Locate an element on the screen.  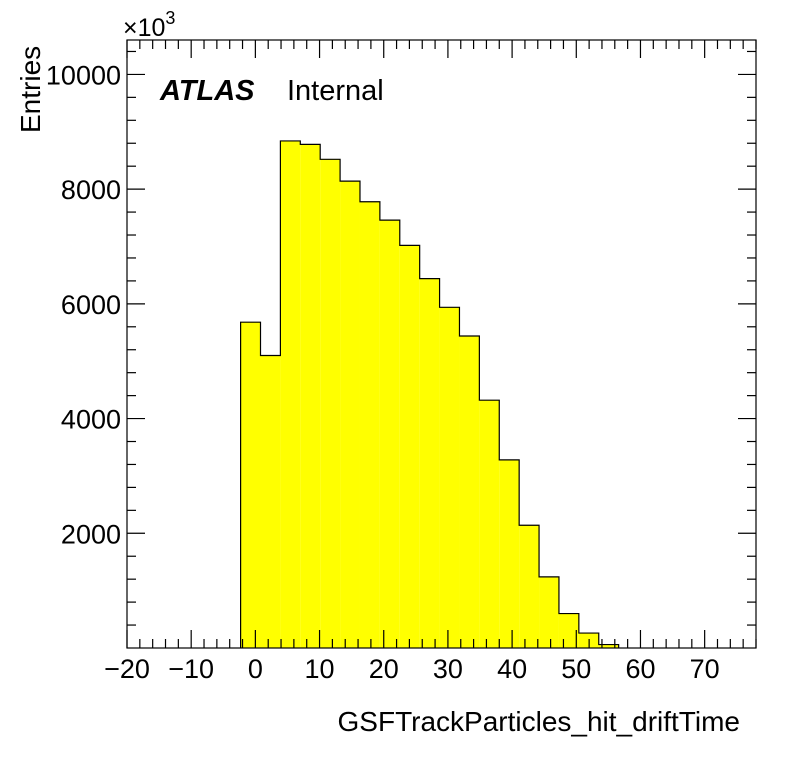
internal-label: Internal is located at coordinates (335, 91).